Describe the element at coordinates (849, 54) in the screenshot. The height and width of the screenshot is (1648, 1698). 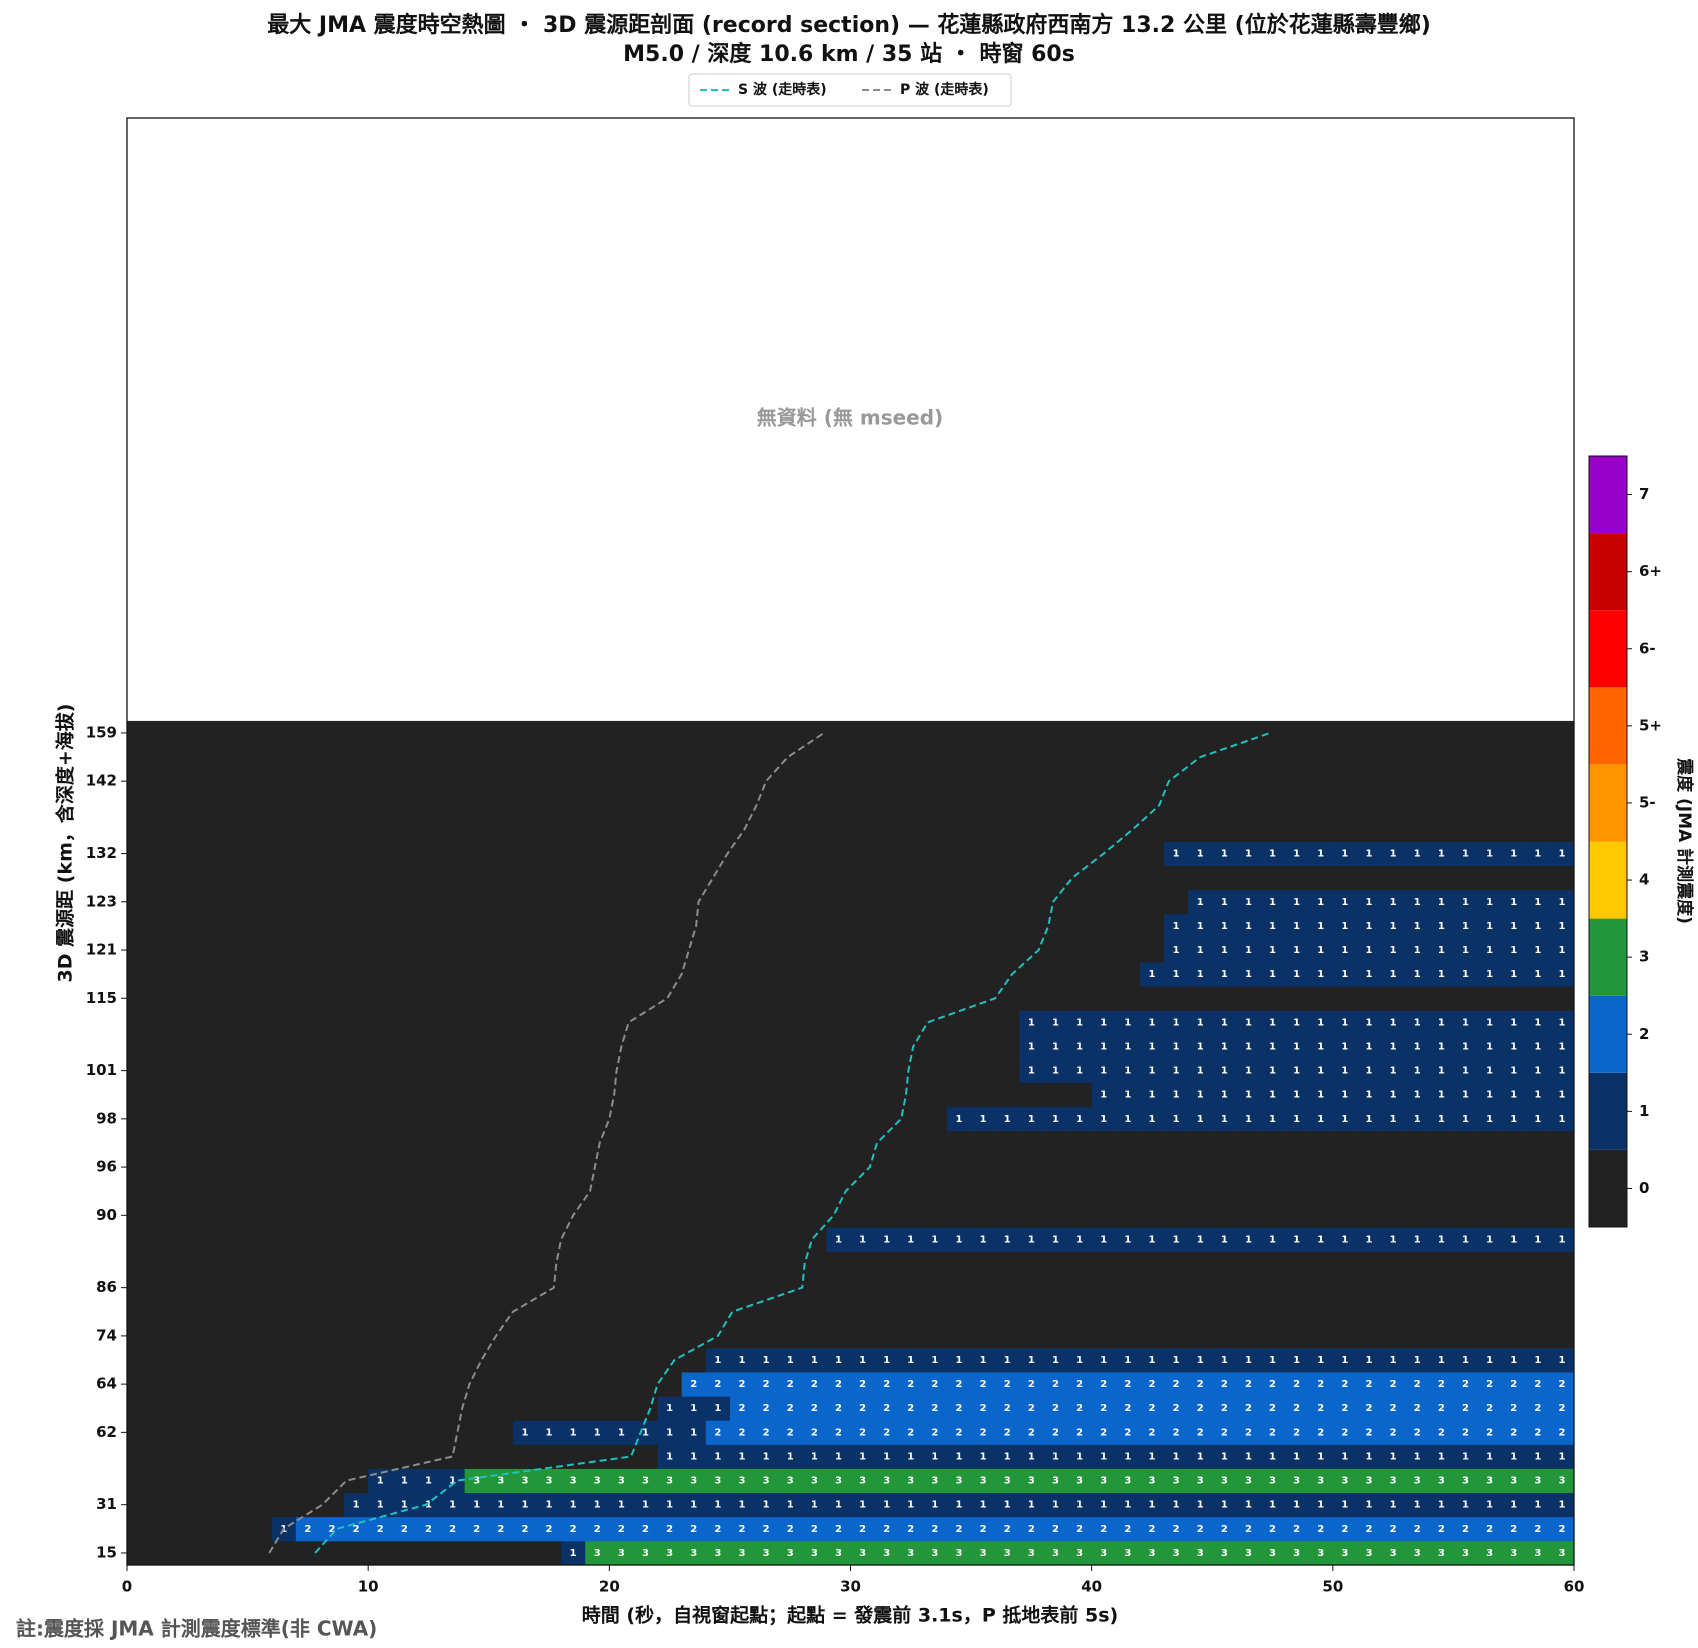
I see `chart-subtitle: M5.0 / 深度 10.6 km / 35 站 ・ 時窗 60s` at that location.